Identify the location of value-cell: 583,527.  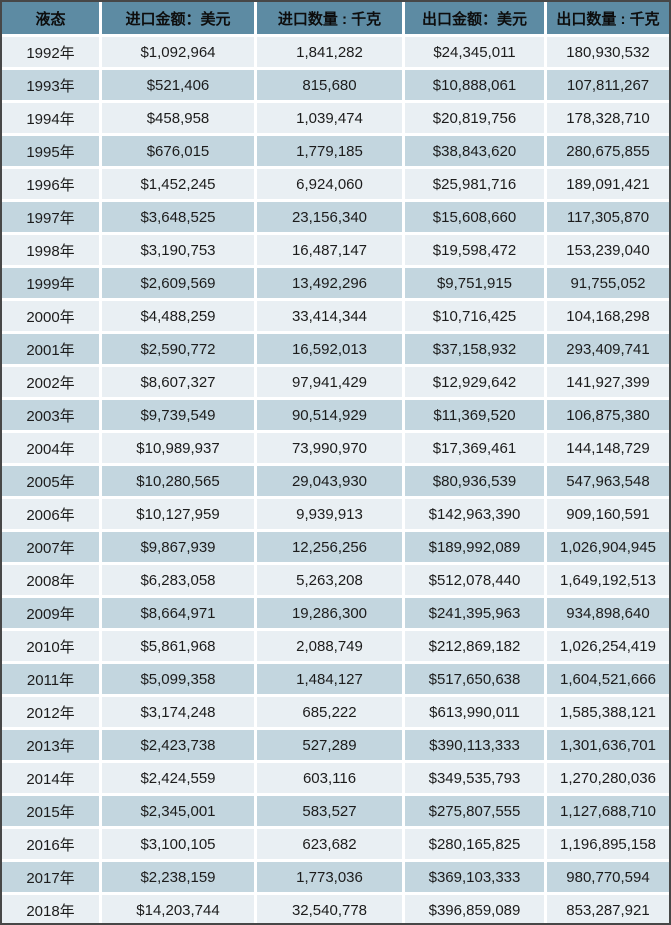
(331, 809).